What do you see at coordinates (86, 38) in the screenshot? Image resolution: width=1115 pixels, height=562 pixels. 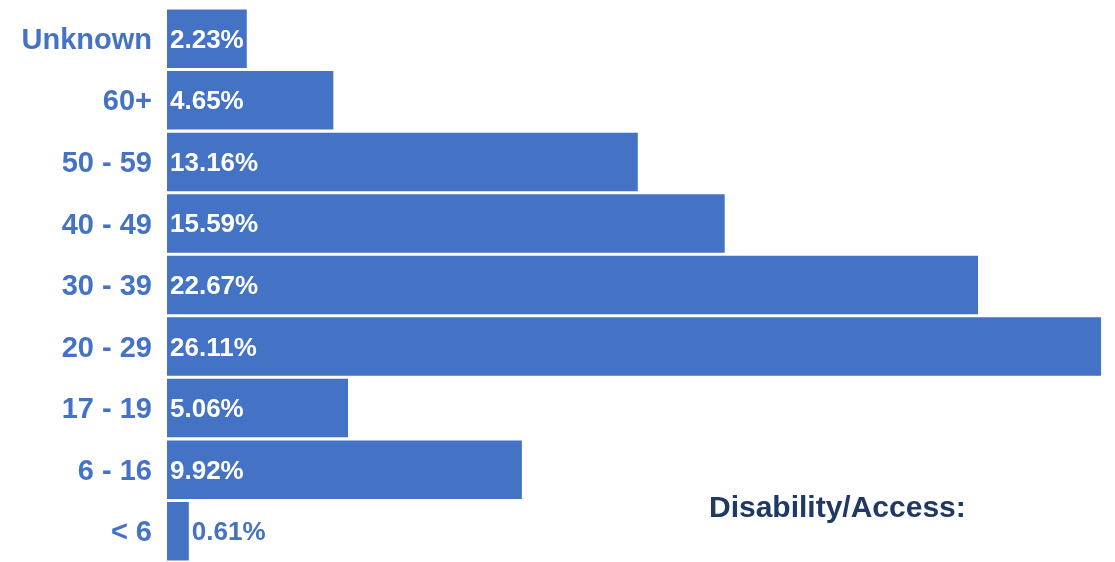 I see `y-tick-label: Unknown` at bounding box center [86, 38].